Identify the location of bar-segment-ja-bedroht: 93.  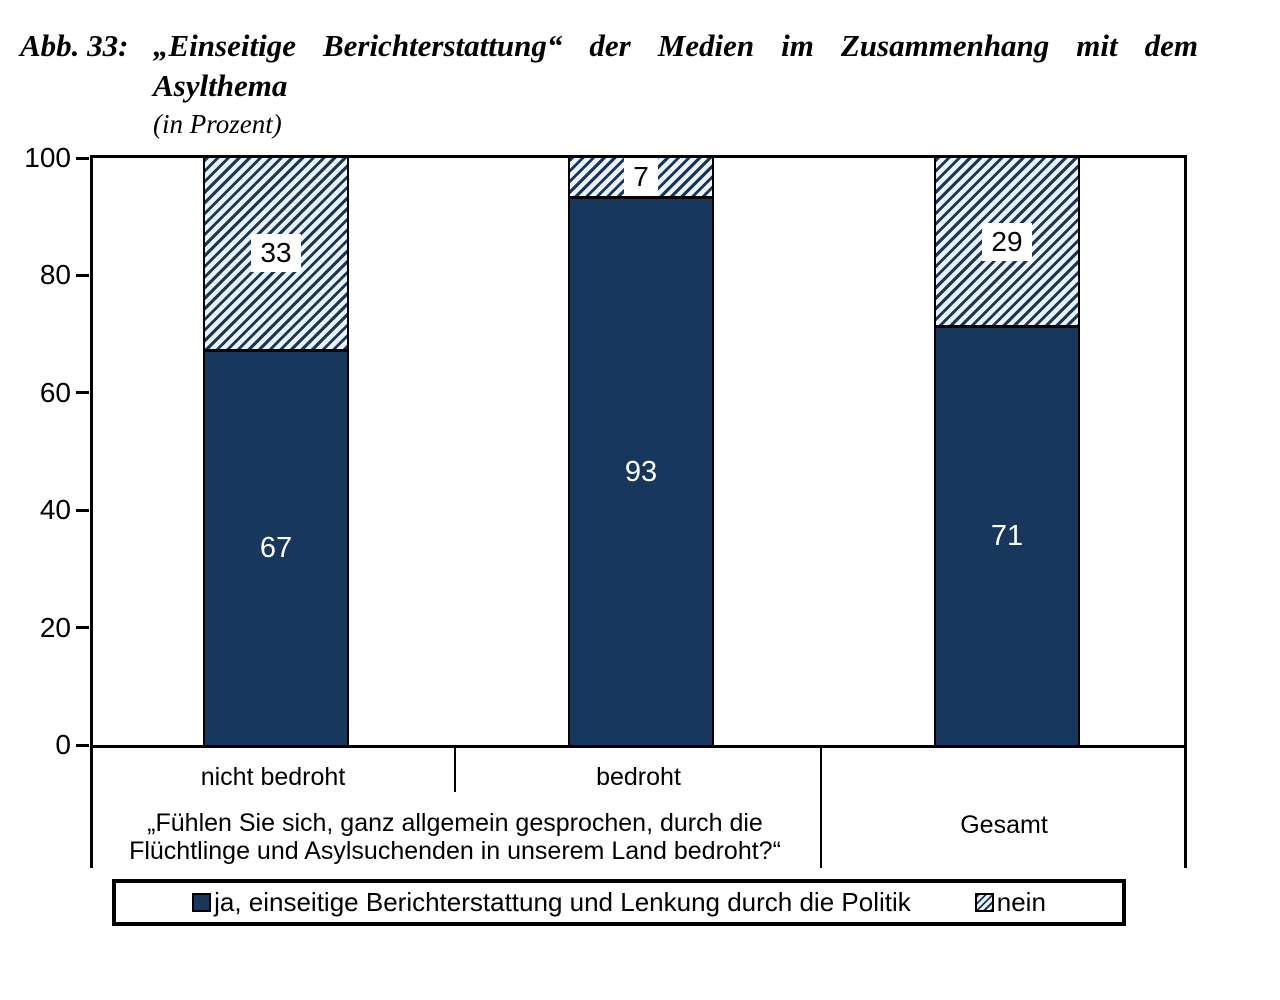
(641, 472).